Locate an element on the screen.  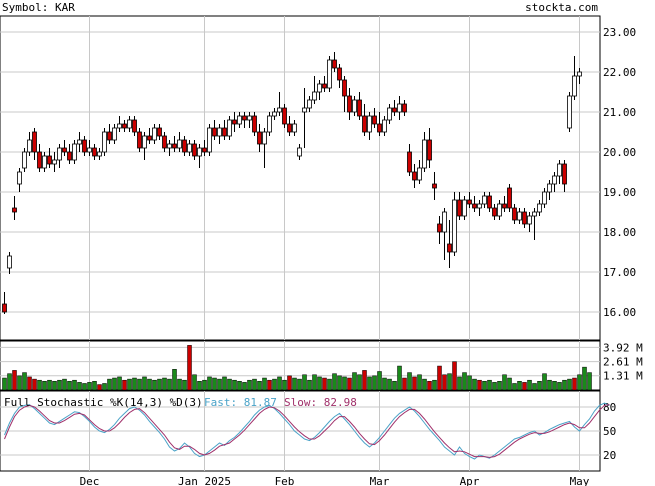
site-label: stockta.com is located at coordinates (561, 7).